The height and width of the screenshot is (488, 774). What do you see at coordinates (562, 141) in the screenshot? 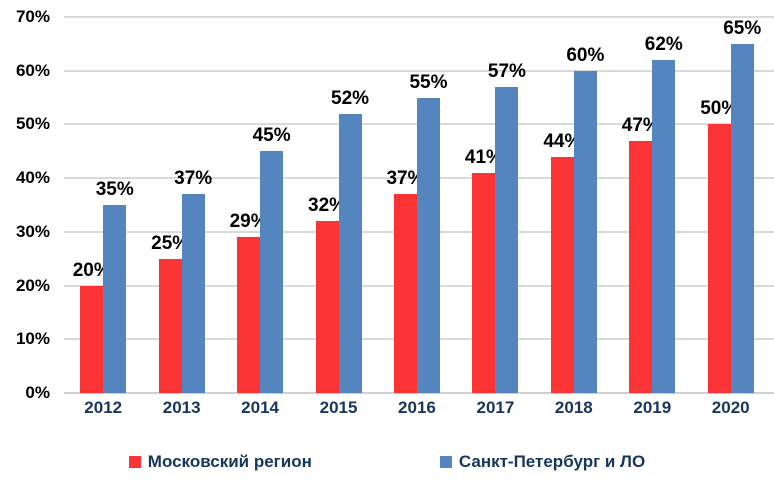
I see `bar-value-label: 44%` at bounding box center [562, 141].